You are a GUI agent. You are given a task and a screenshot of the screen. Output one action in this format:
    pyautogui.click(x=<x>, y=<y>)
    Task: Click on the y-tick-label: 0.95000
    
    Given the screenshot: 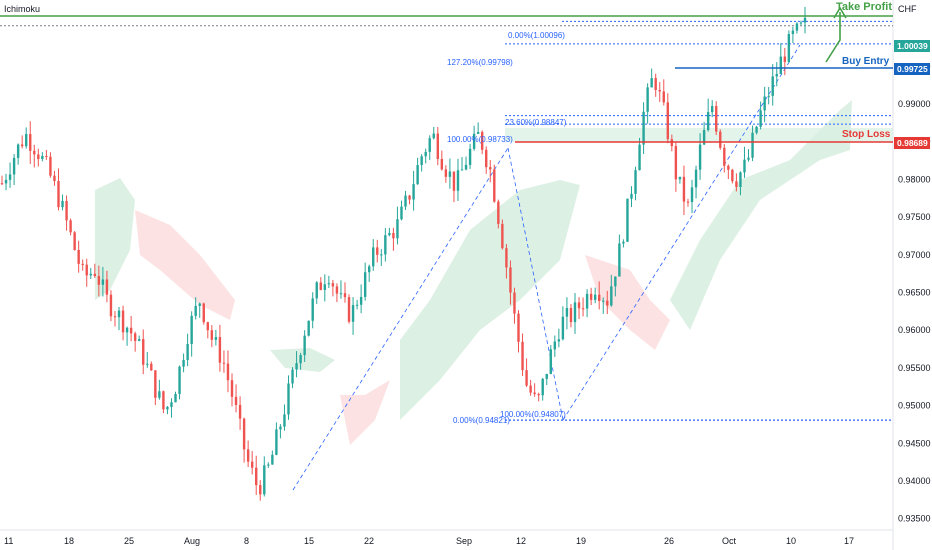 What is the action you would take?
    pyautogui.click(x=914, y=406)
    